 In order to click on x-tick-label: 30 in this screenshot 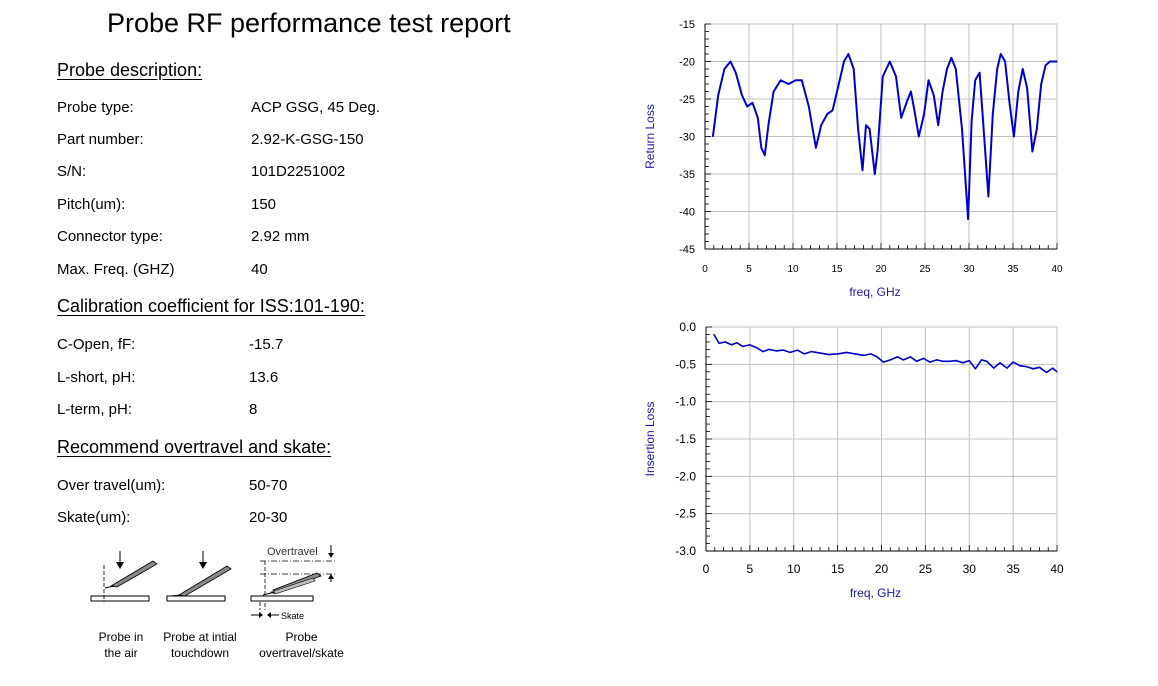, I will do `click(970, 569)`.